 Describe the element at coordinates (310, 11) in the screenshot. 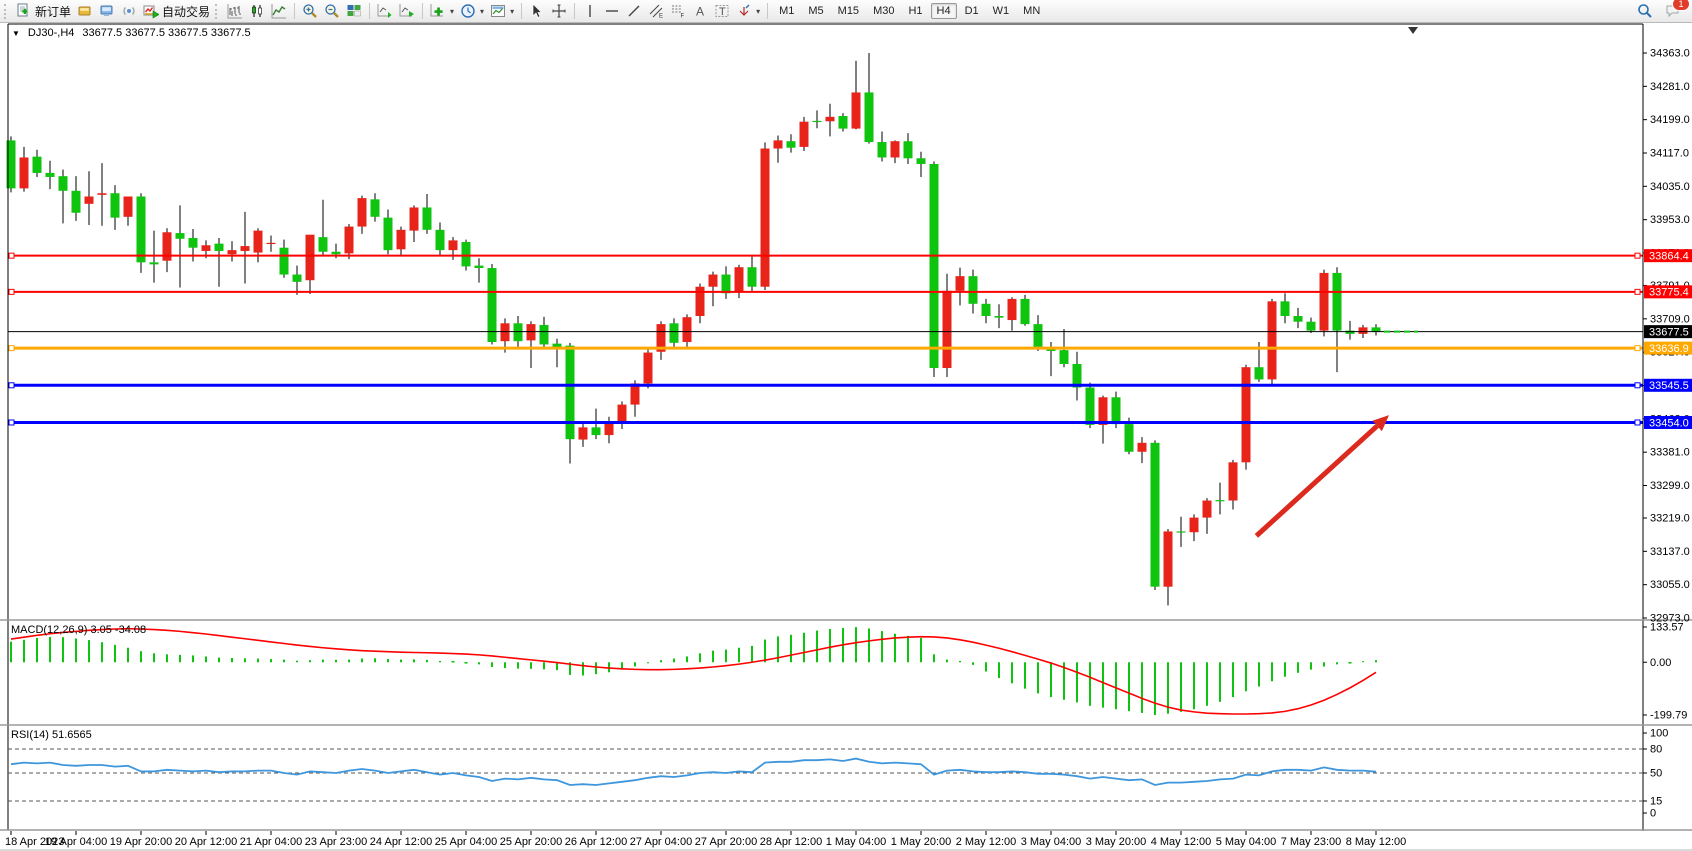

I see `zoom-in-button` at that location.